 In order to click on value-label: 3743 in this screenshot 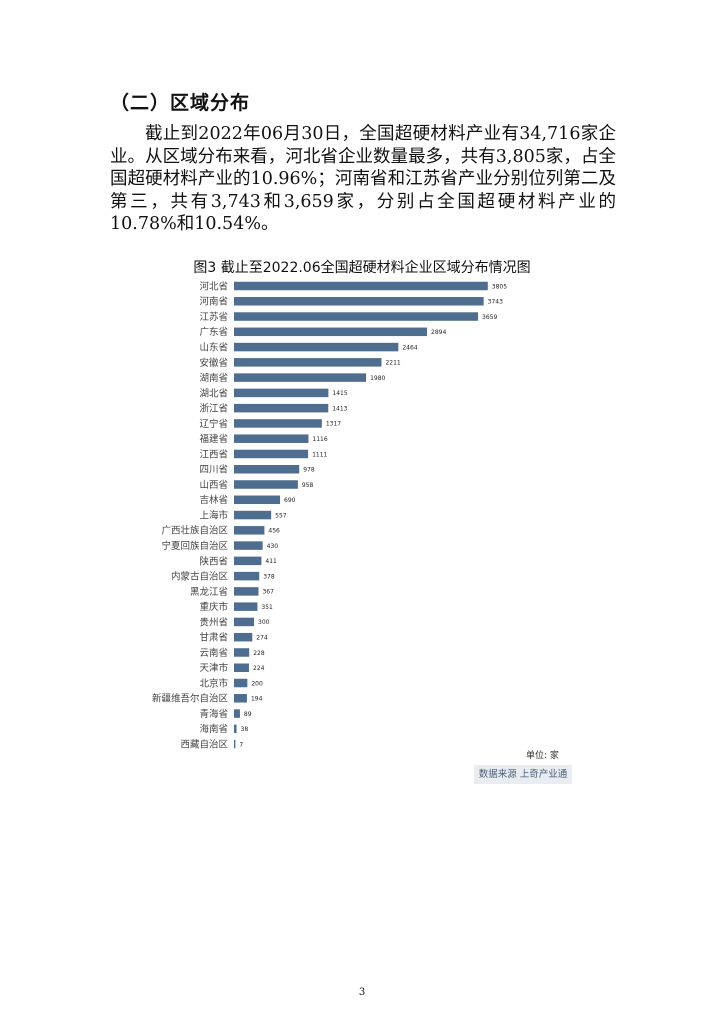, I will do `click(495, 302)`.